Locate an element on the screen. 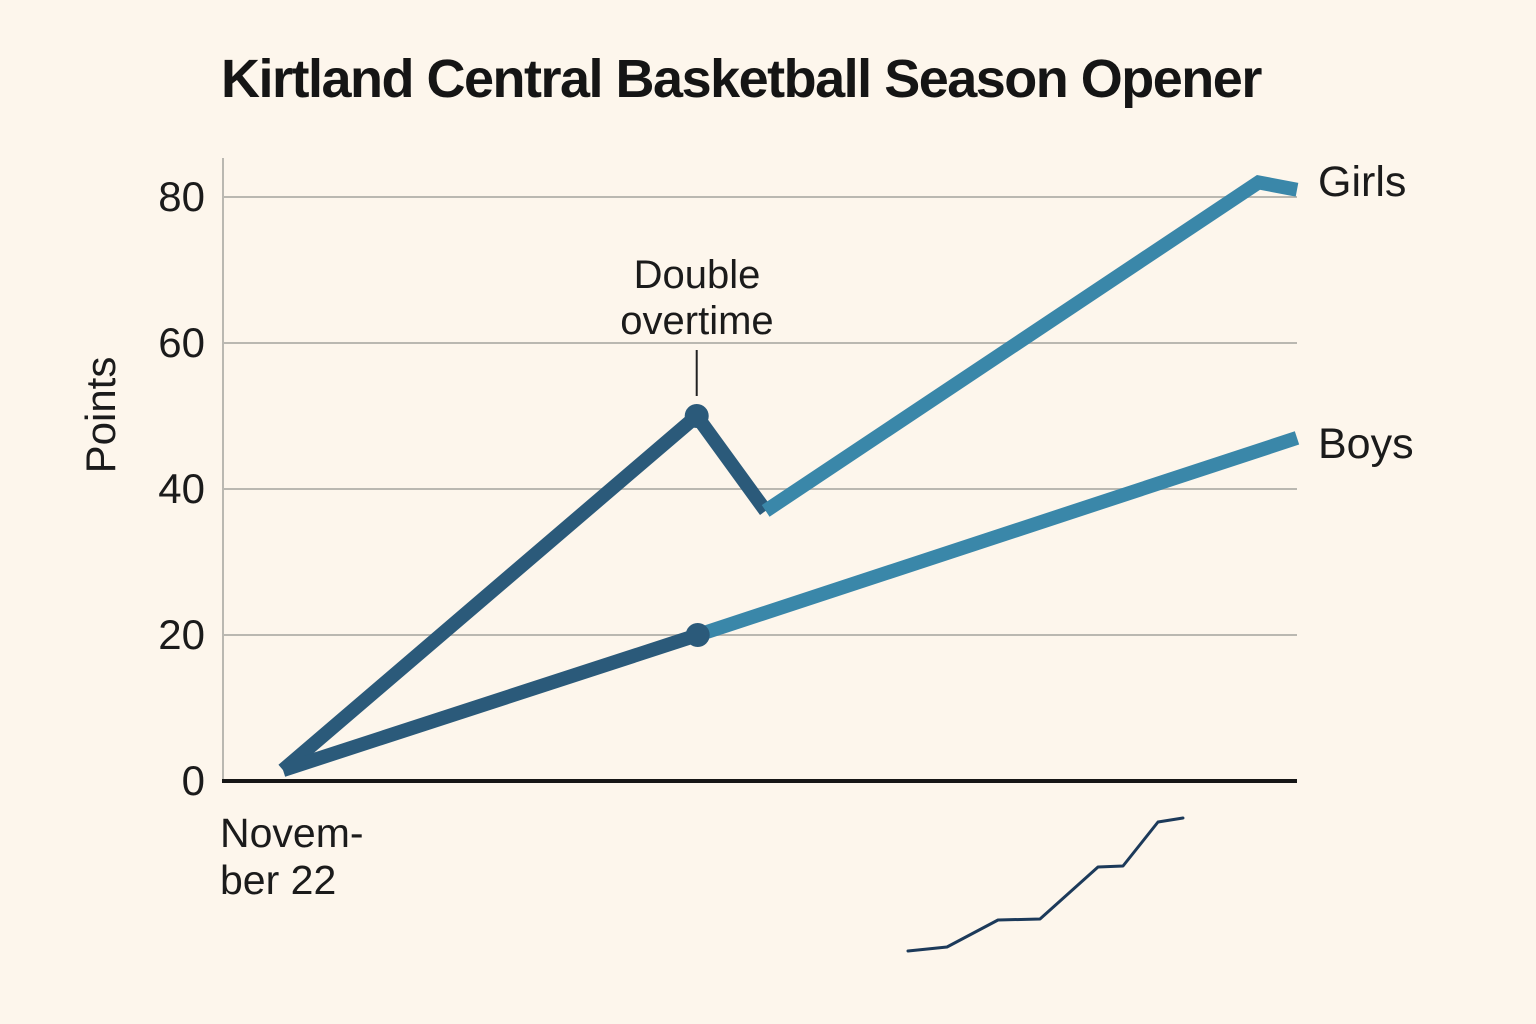 The image size is (1536, 1024). girls-line-teal-segment is located at coordinates (1030, 345).